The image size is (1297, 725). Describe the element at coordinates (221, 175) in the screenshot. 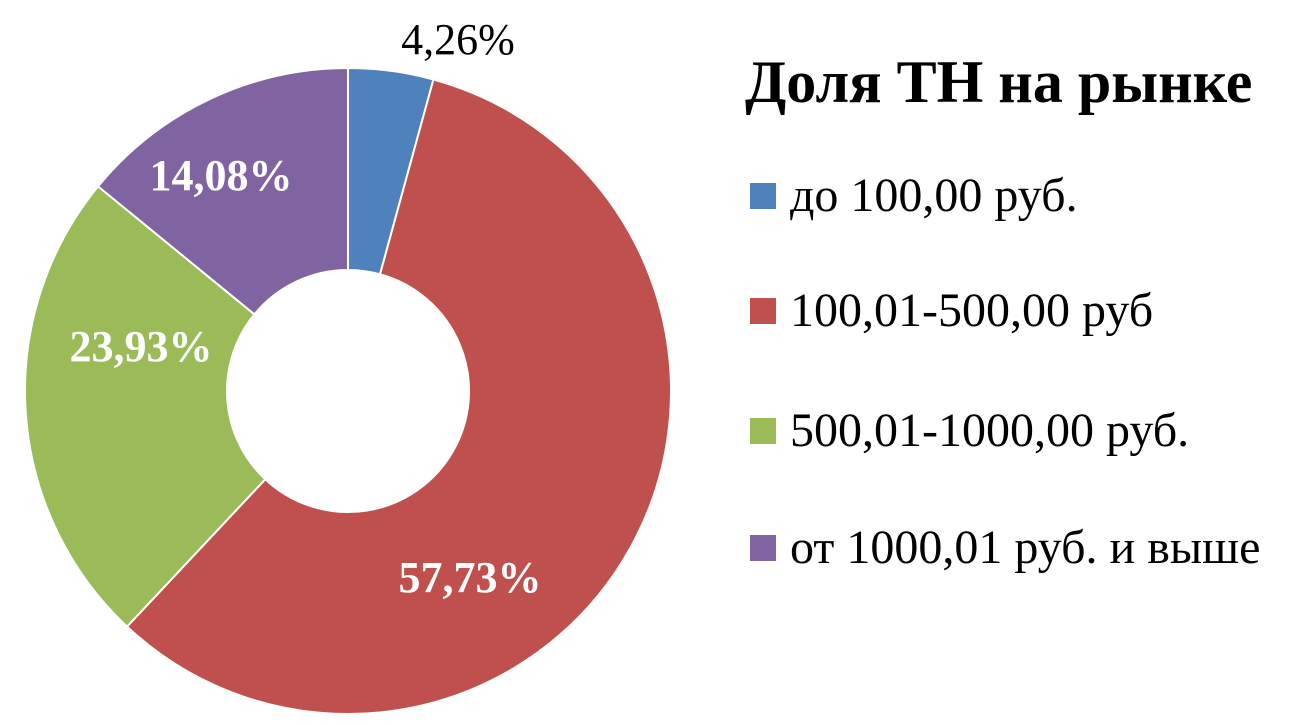

I see `data-label-4: 14,08%` at that location.